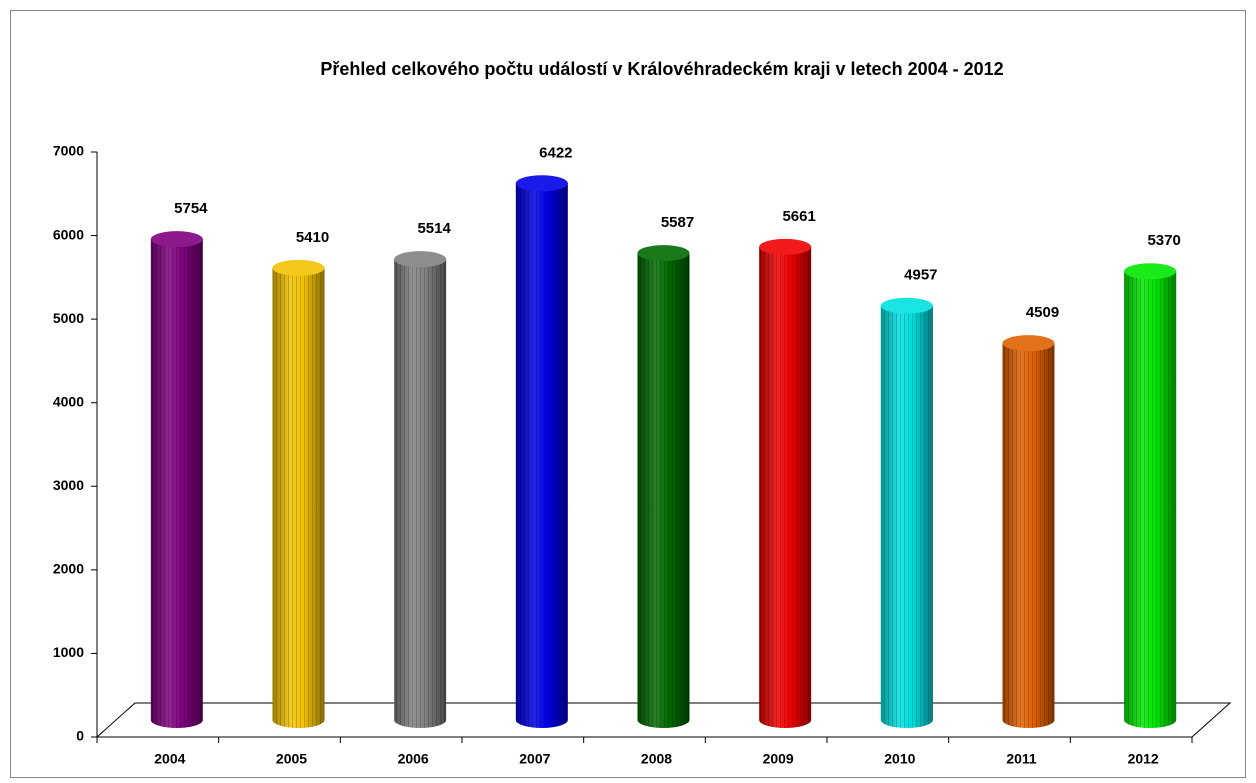 The width and height of the screenshot is (1256, 783). What do you see at coordinates (68, 485) in the screenshot?
I see `y-tick-label: 3000` at bounding box center [68, 485].